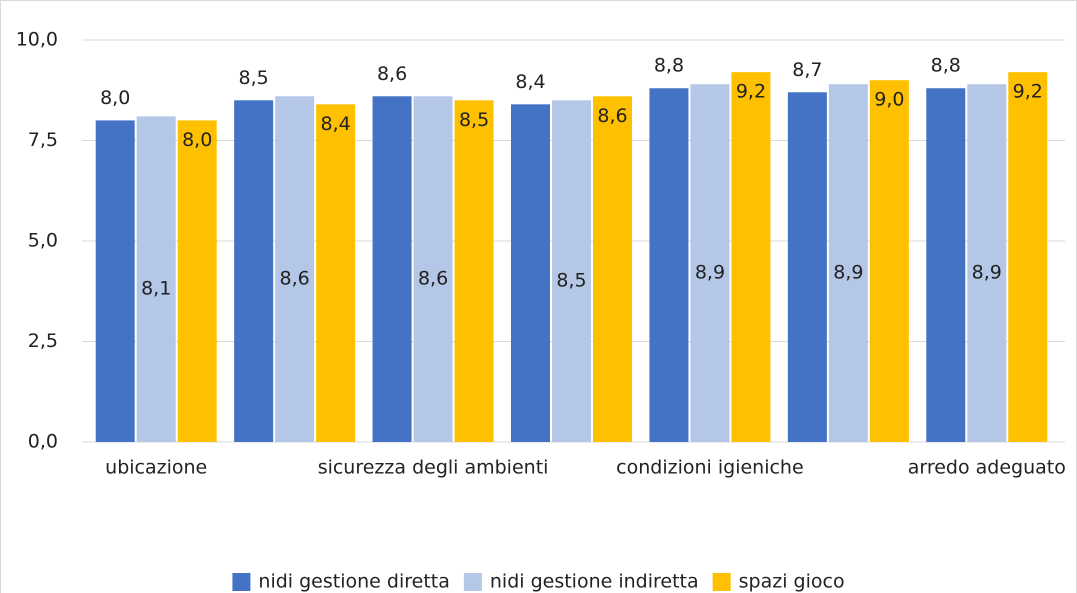  Describe the element at coordinates (987, 468) in the screenshot. I see `x-tick-label: arredo adeguato` at that location.